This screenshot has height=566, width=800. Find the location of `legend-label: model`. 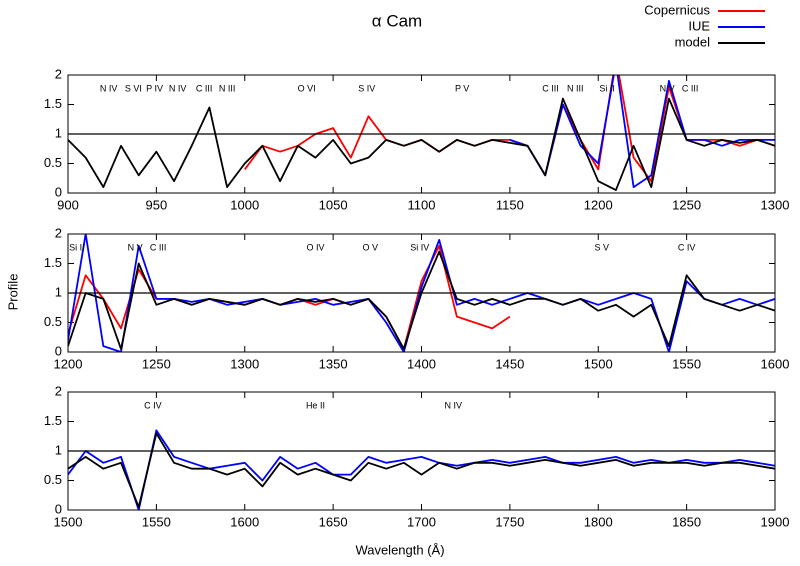

legend-label: model is located at coordinates (693, 41).